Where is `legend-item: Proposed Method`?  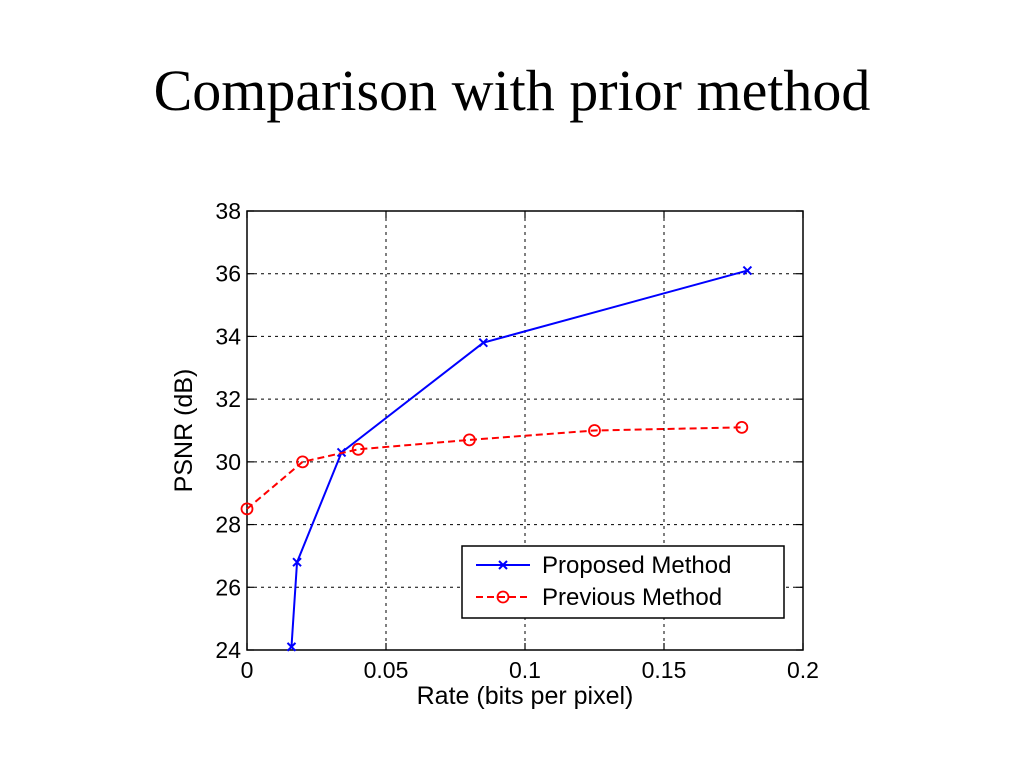
legend-item: Proposed Method is located at coordinates (603, 565).